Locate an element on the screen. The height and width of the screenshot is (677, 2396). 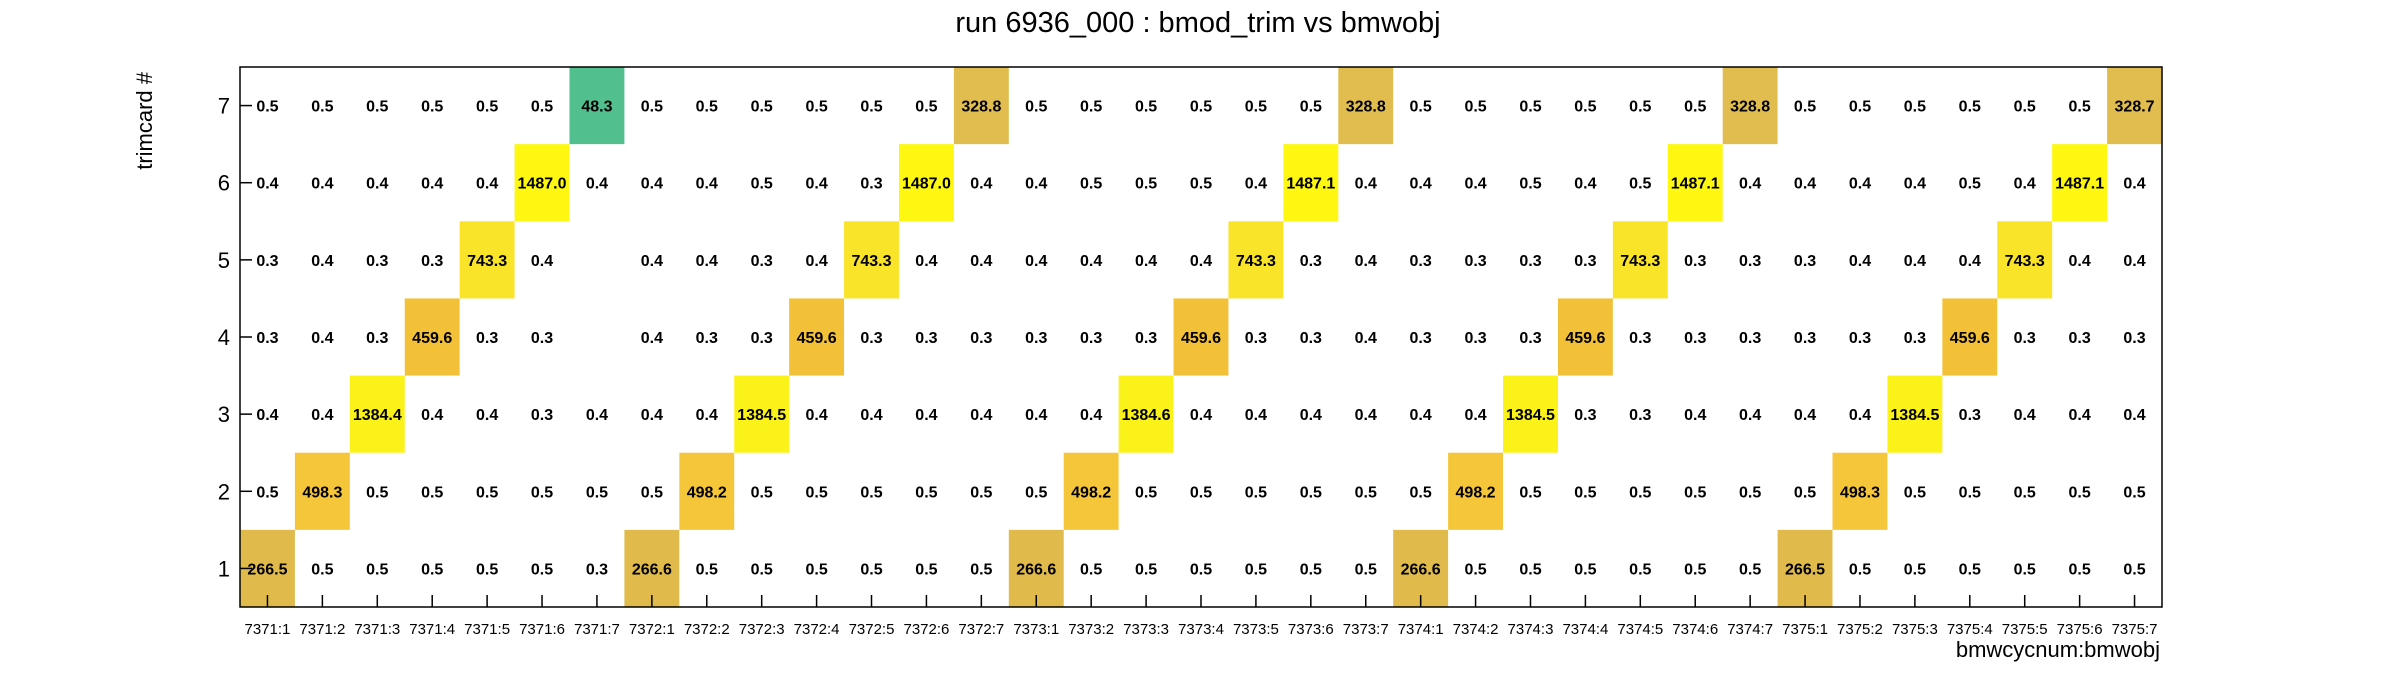
x-tick-label: 7375:3 is located at coordinates (1915, 629).